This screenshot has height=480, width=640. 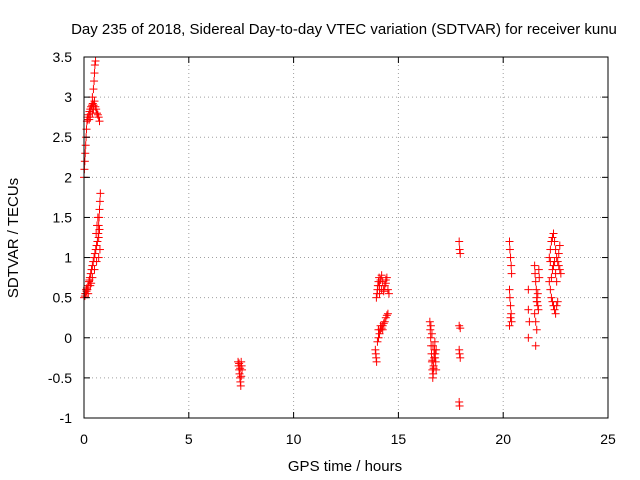 I want to click on x-tick-label: 25, so click(x=608, y=439).